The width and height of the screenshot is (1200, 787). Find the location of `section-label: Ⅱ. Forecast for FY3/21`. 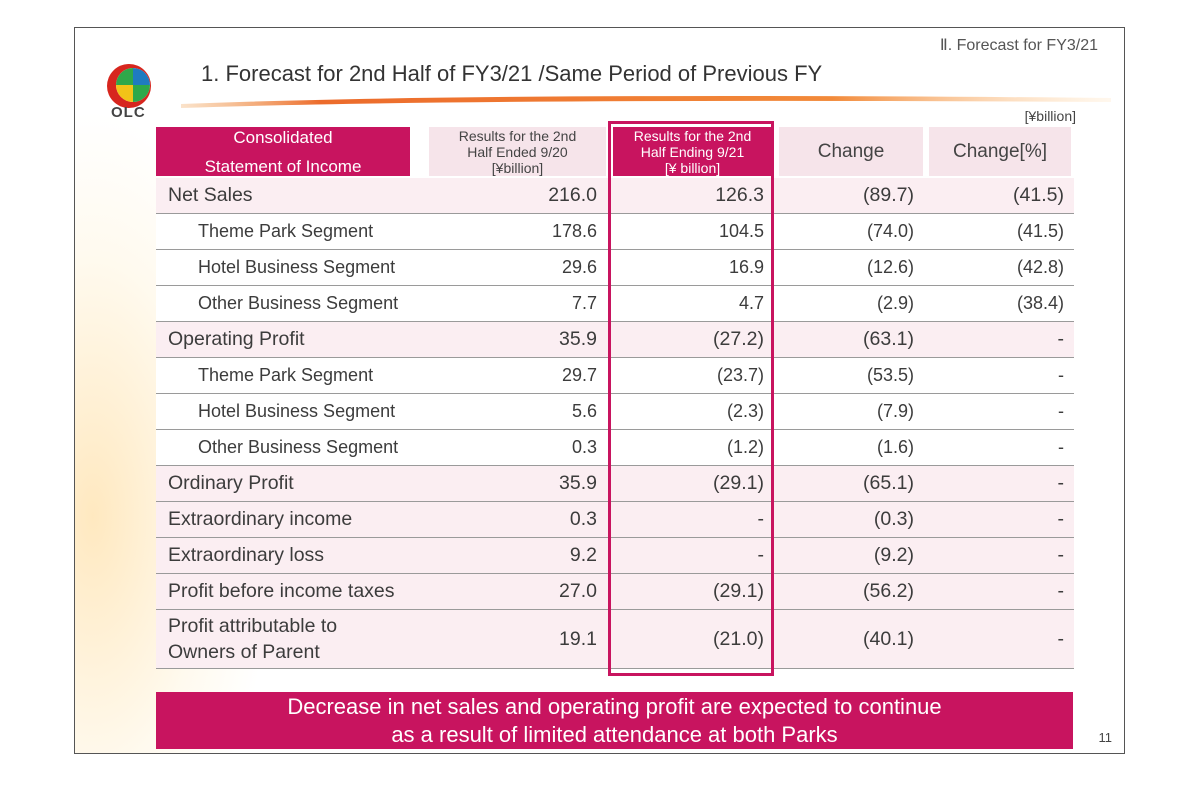

section-label: Ⅱ. Forecast for FY3/21 is located at coordinates (1018, 45).